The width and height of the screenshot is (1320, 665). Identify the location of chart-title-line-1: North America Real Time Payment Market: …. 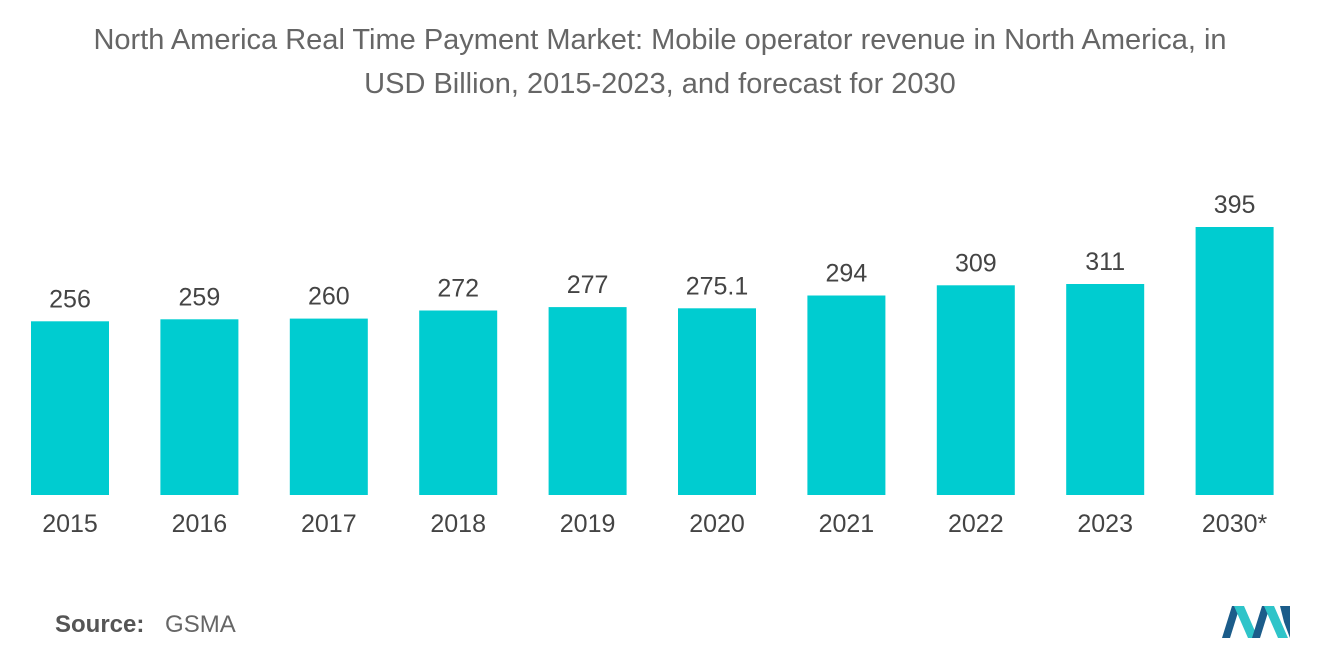
(660, 40).